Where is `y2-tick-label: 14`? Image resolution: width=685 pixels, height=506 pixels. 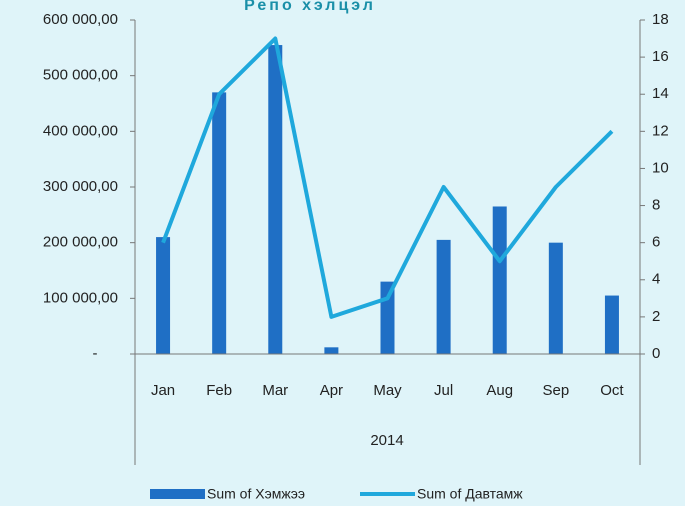 y2-tick-label: 14 is located at coordinates (660, 93).